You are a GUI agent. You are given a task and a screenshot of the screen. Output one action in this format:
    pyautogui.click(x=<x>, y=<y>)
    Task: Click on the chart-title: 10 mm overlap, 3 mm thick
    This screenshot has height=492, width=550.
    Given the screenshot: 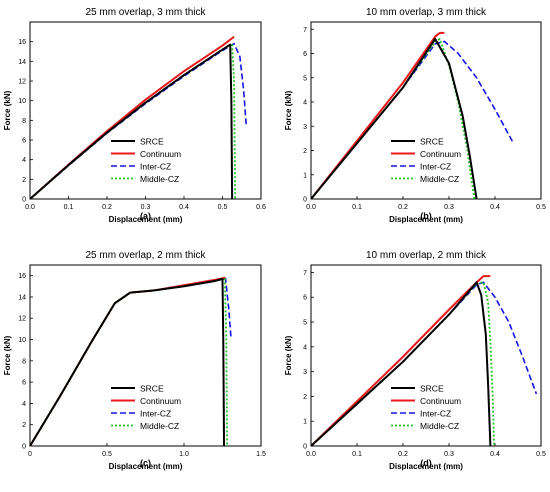 What is the action you would take?
    pyautogui.click(x=426, y=12)
    